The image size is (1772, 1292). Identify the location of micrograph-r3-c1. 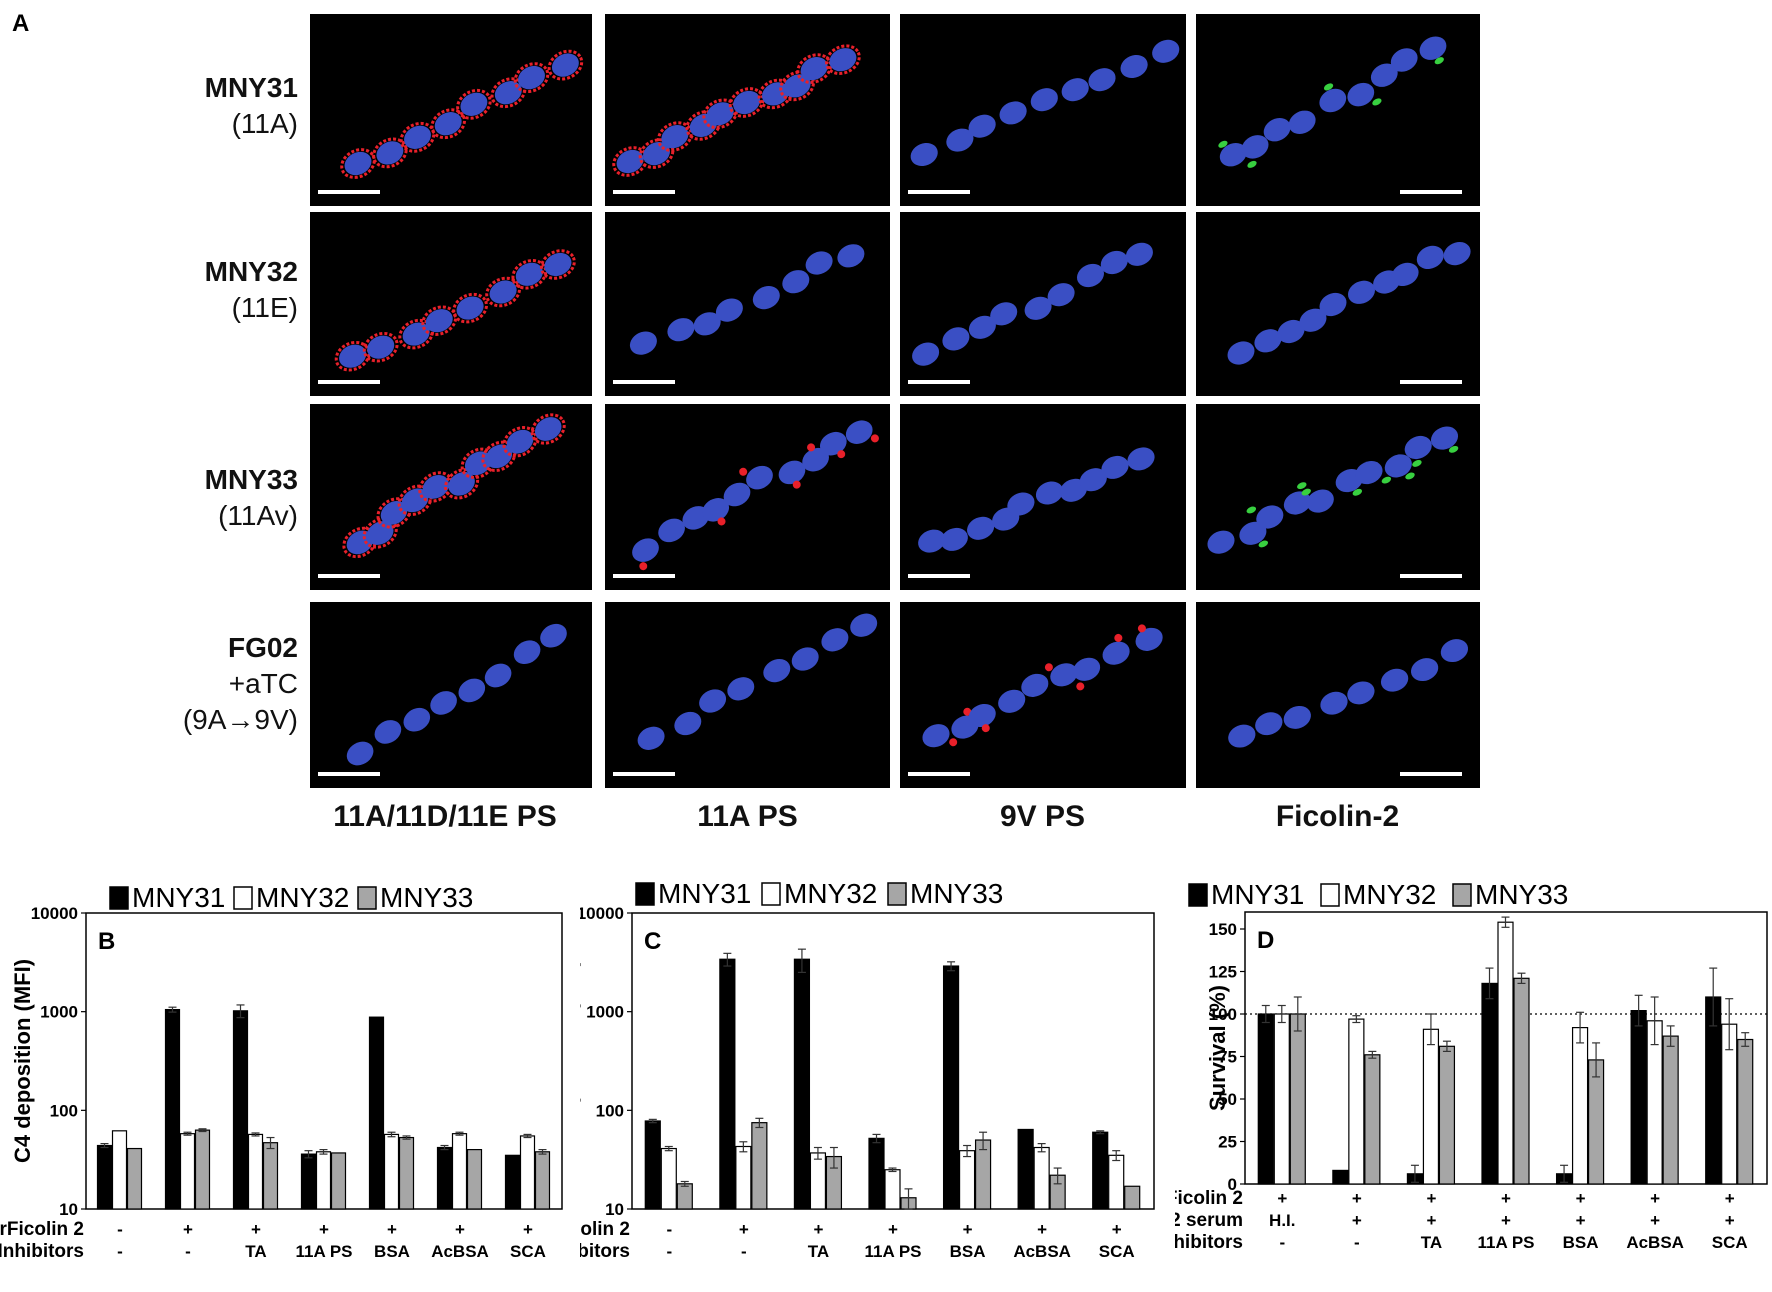
(451, 497).